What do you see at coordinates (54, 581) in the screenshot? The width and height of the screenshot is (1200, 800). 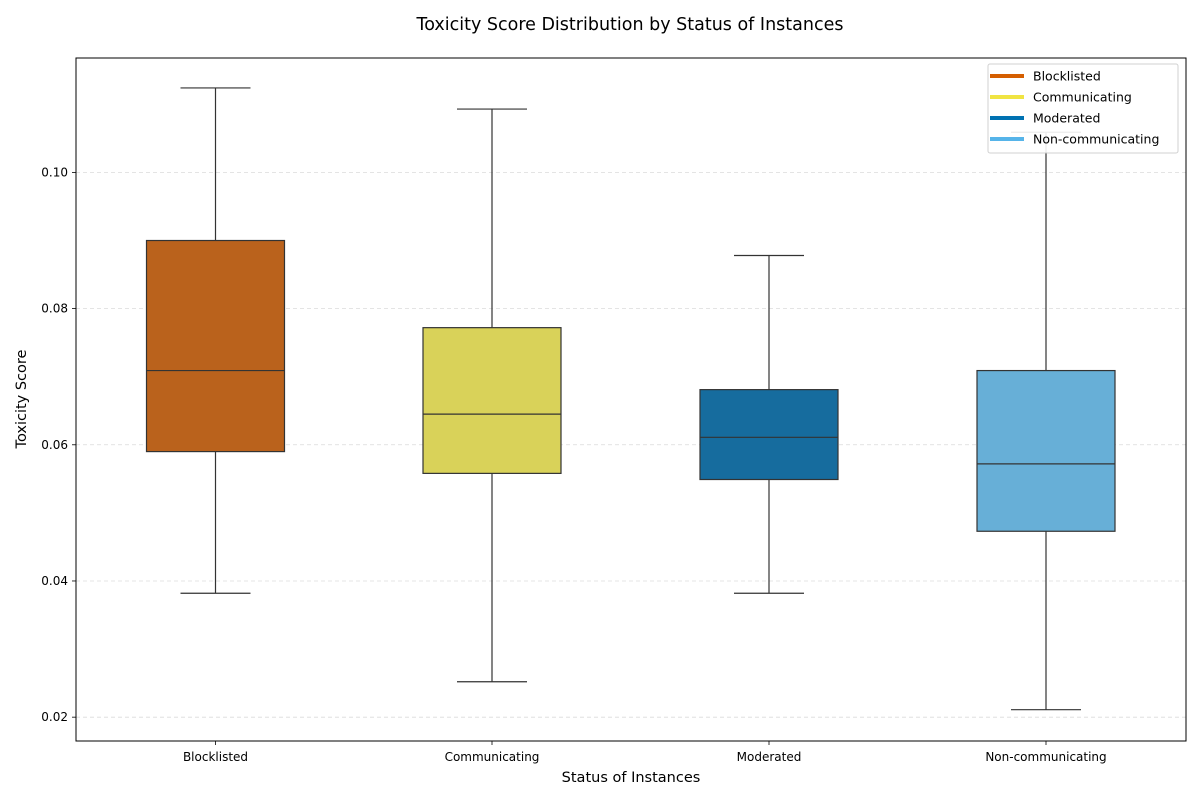 I see `y-tick-label: 0.04` at bounding box center [54, 581].